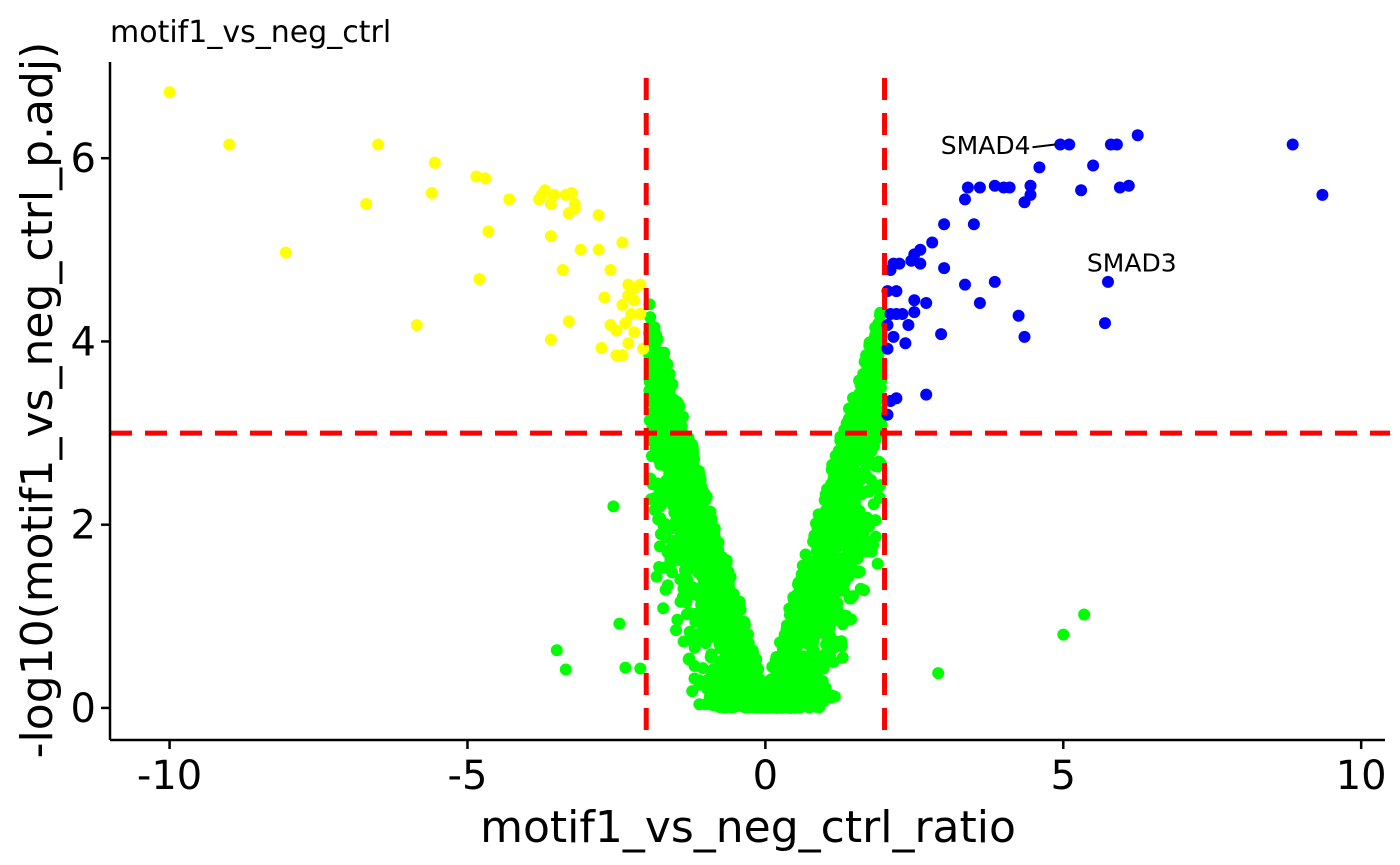 The image size is (1400, 865). I want to click on x-tick-label: 5, so click(1063, 776).